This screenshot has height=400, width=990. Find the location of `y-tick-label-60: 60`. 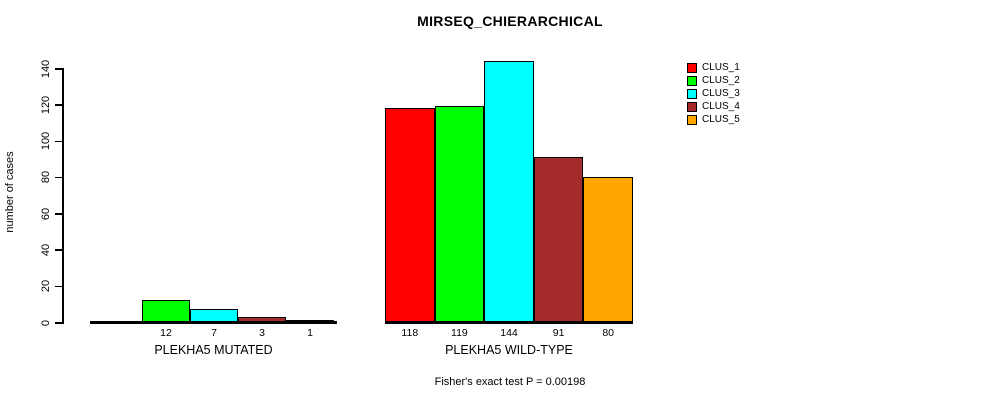

y-tick-label-60: 60 is located at coordinates (46, 213).